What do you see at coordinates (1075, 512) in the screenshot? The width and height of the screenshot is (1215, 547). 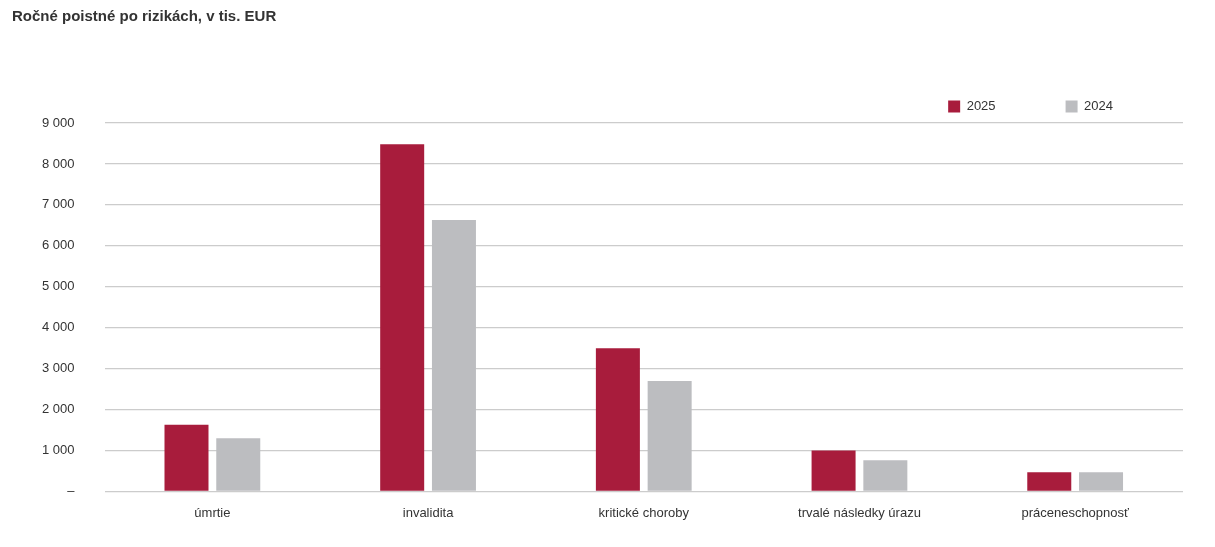 I see `x-tick-label: práceneschopnosť` at bounding box center [1075, 512].